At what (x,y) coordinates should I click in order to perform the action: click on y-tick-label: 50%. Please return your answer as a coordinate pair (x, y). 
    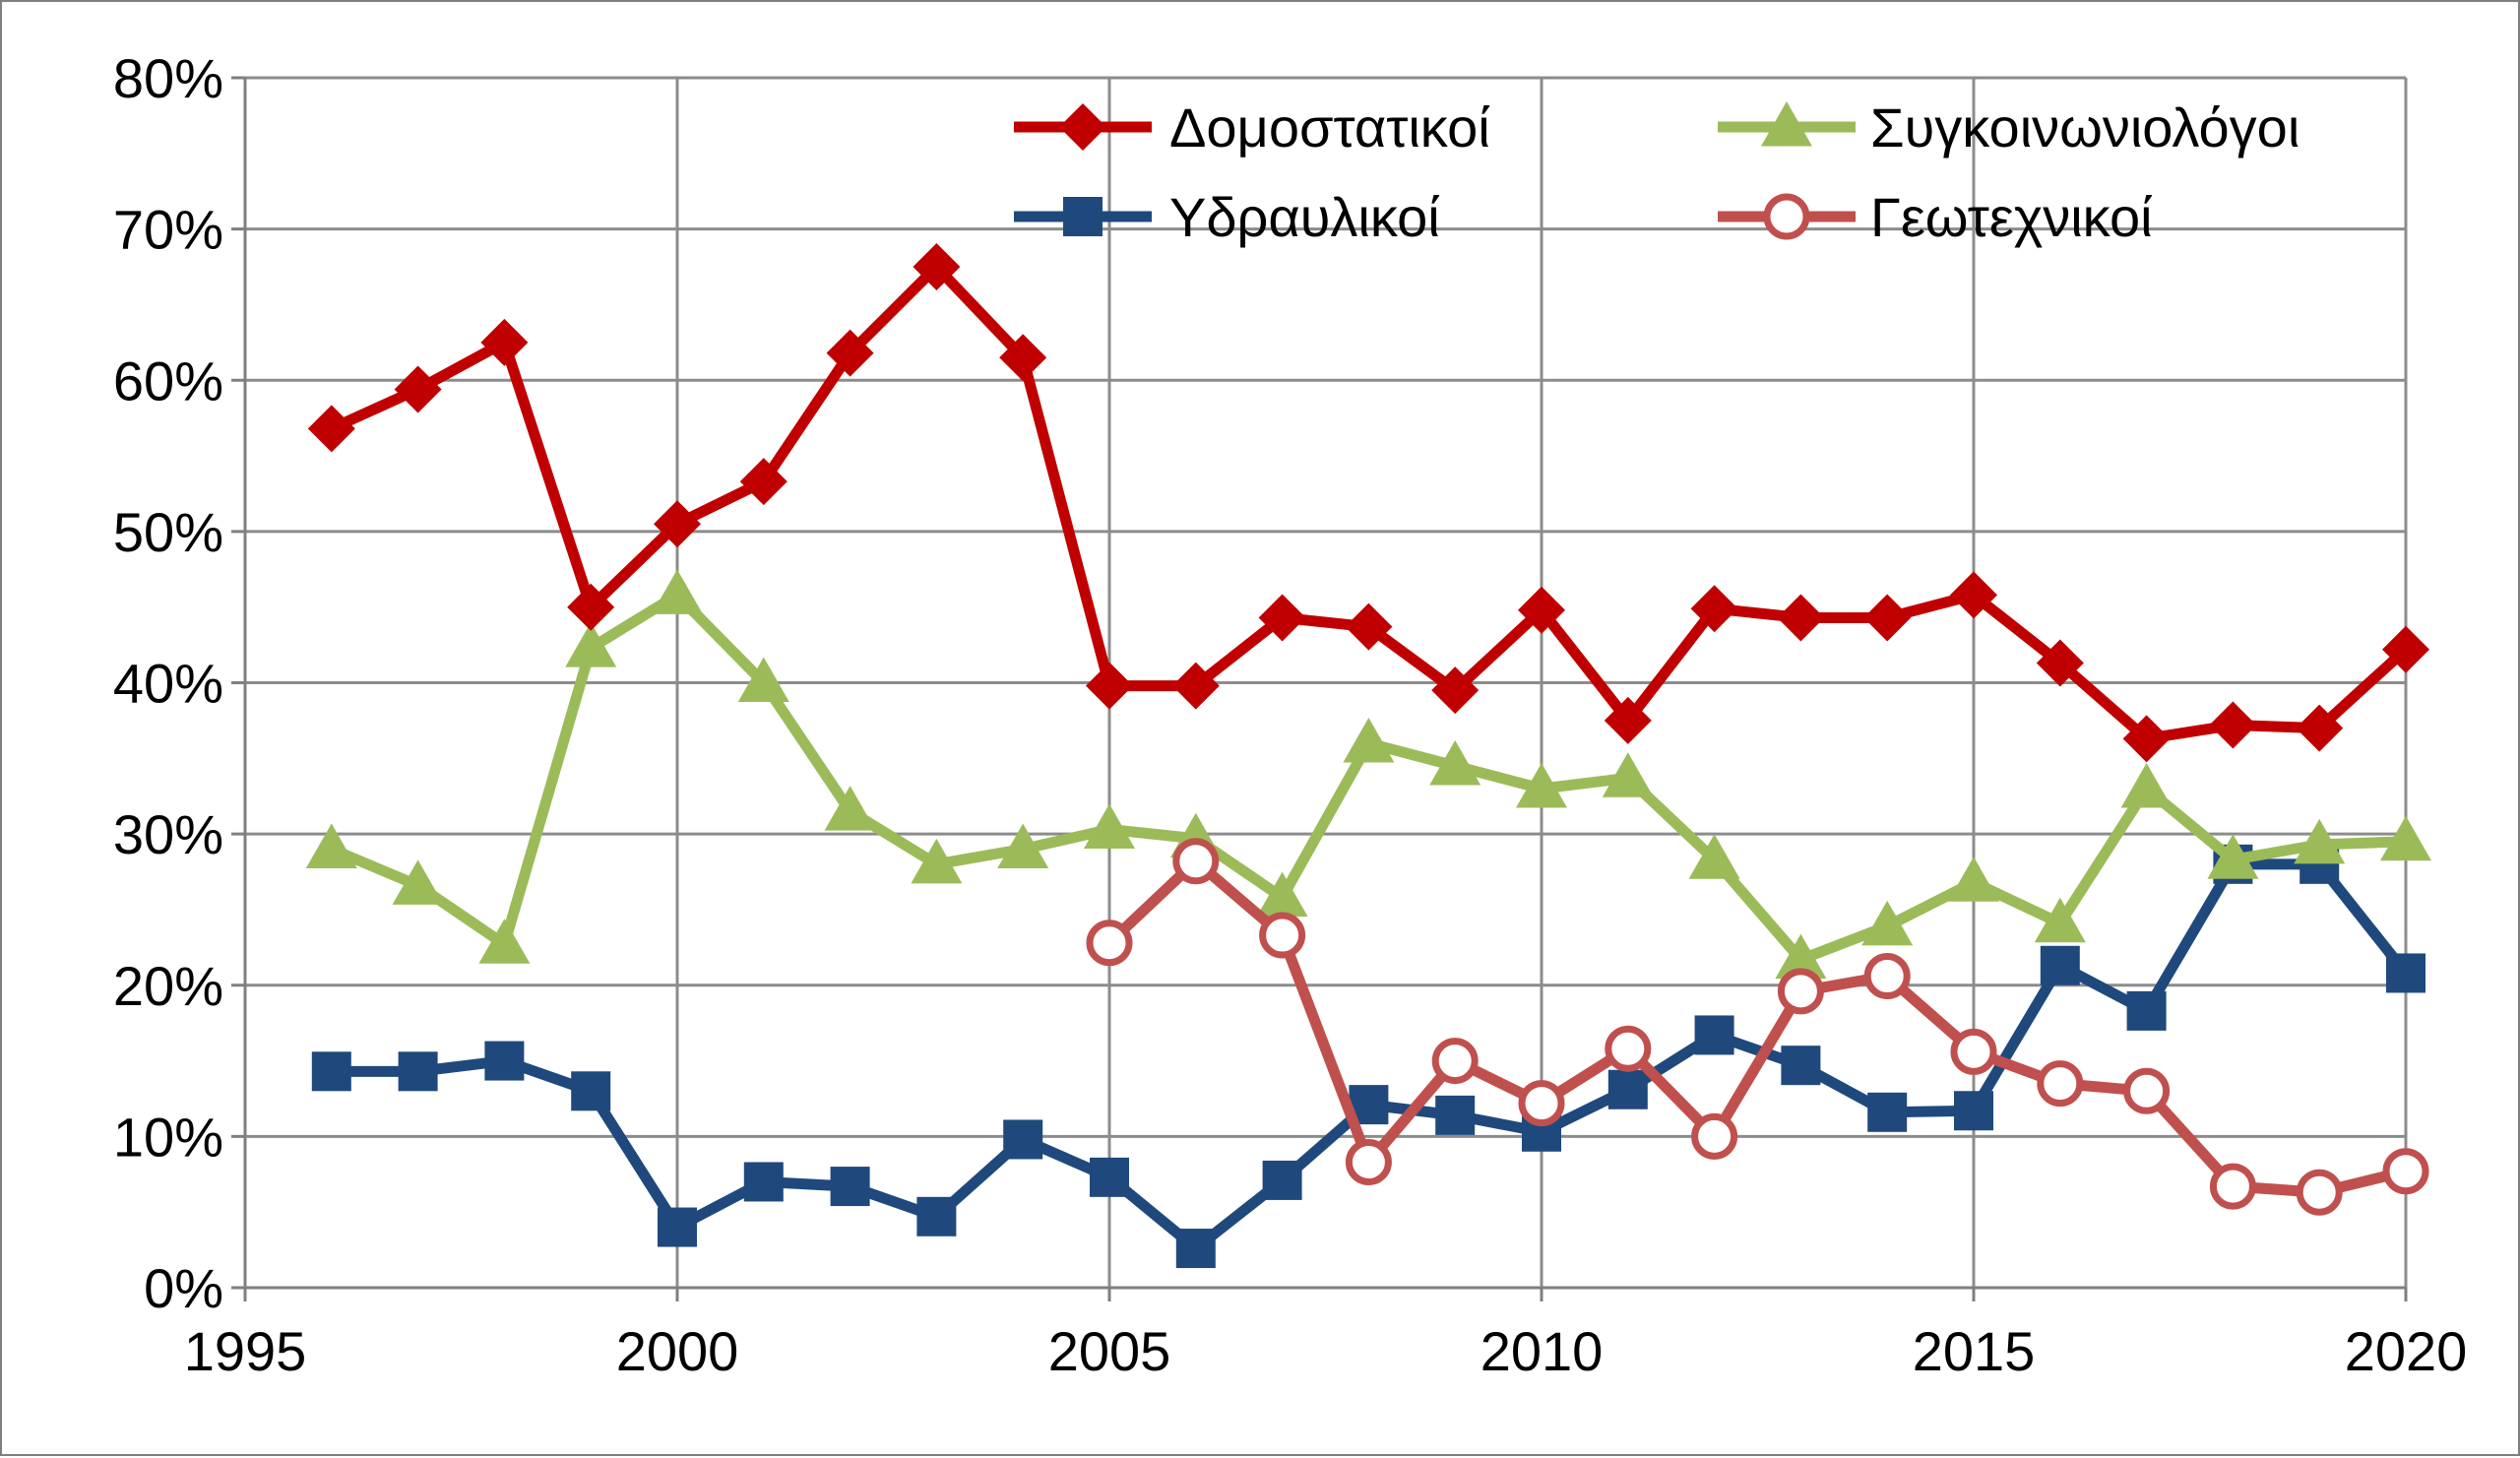
    Looking at the image, I should click on (168, 532).